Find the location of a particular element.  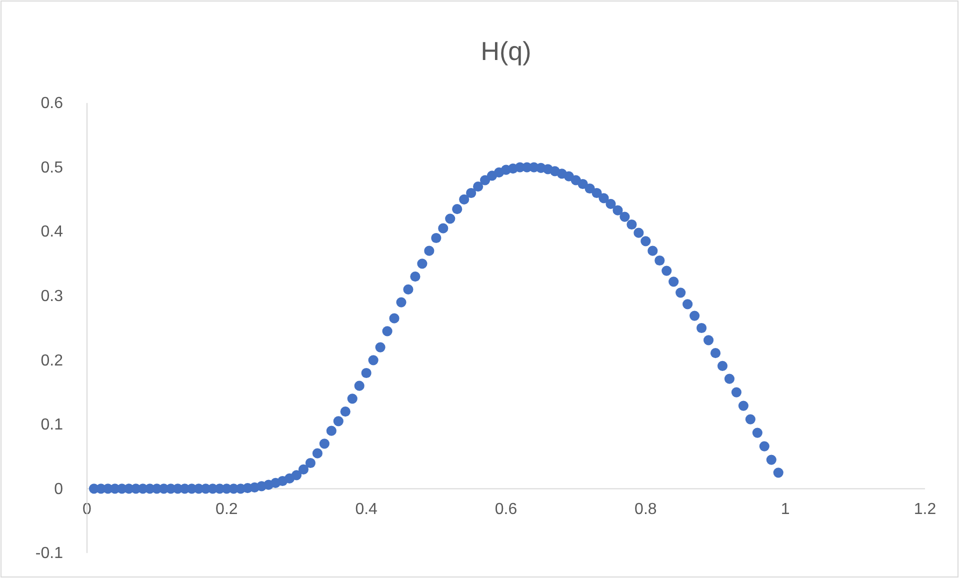

y-tick-label: 0.2 is located at coordinates (52, 361).